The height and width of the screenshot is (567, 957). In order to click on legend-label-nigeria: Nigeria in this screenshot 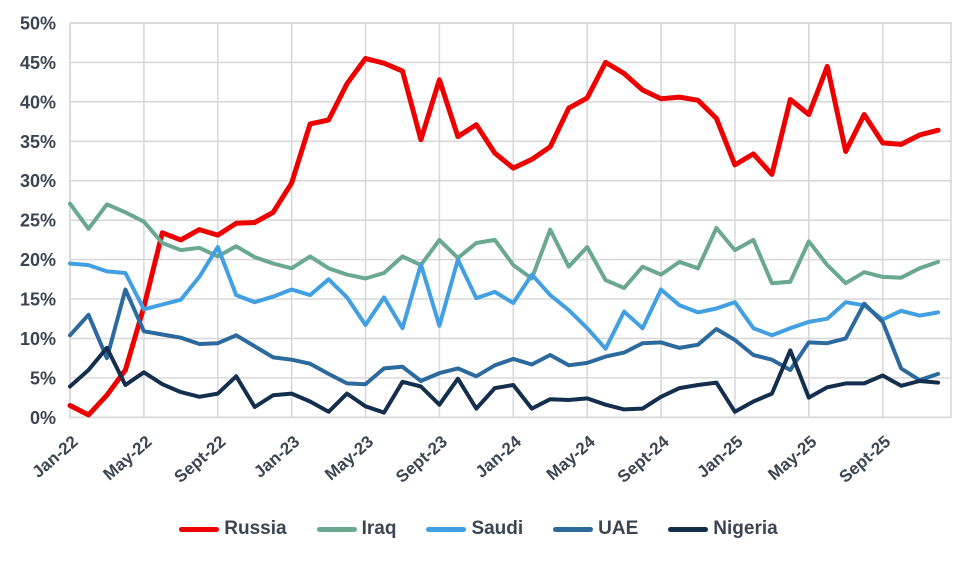, I will do `click(745, 528)`.